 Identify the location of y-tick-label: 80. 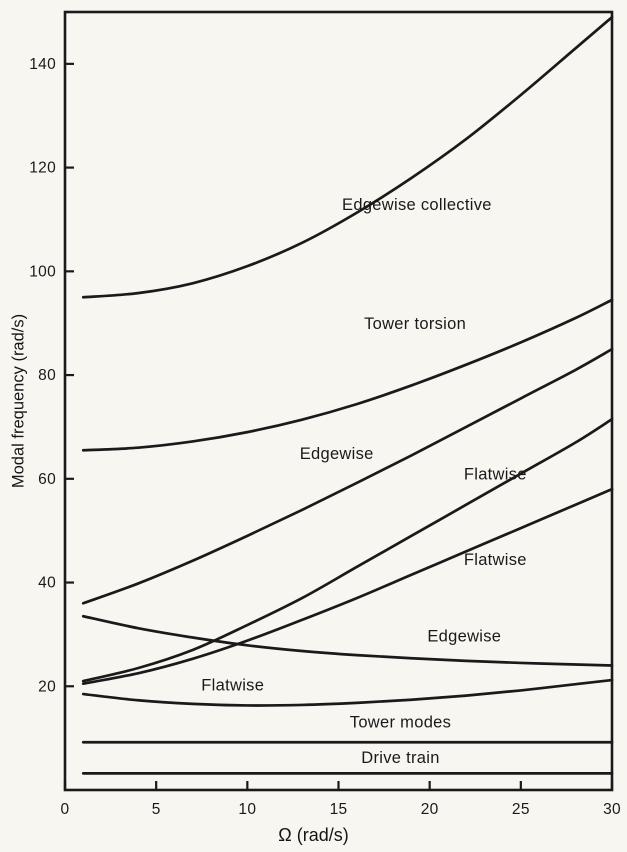
(47, 375).